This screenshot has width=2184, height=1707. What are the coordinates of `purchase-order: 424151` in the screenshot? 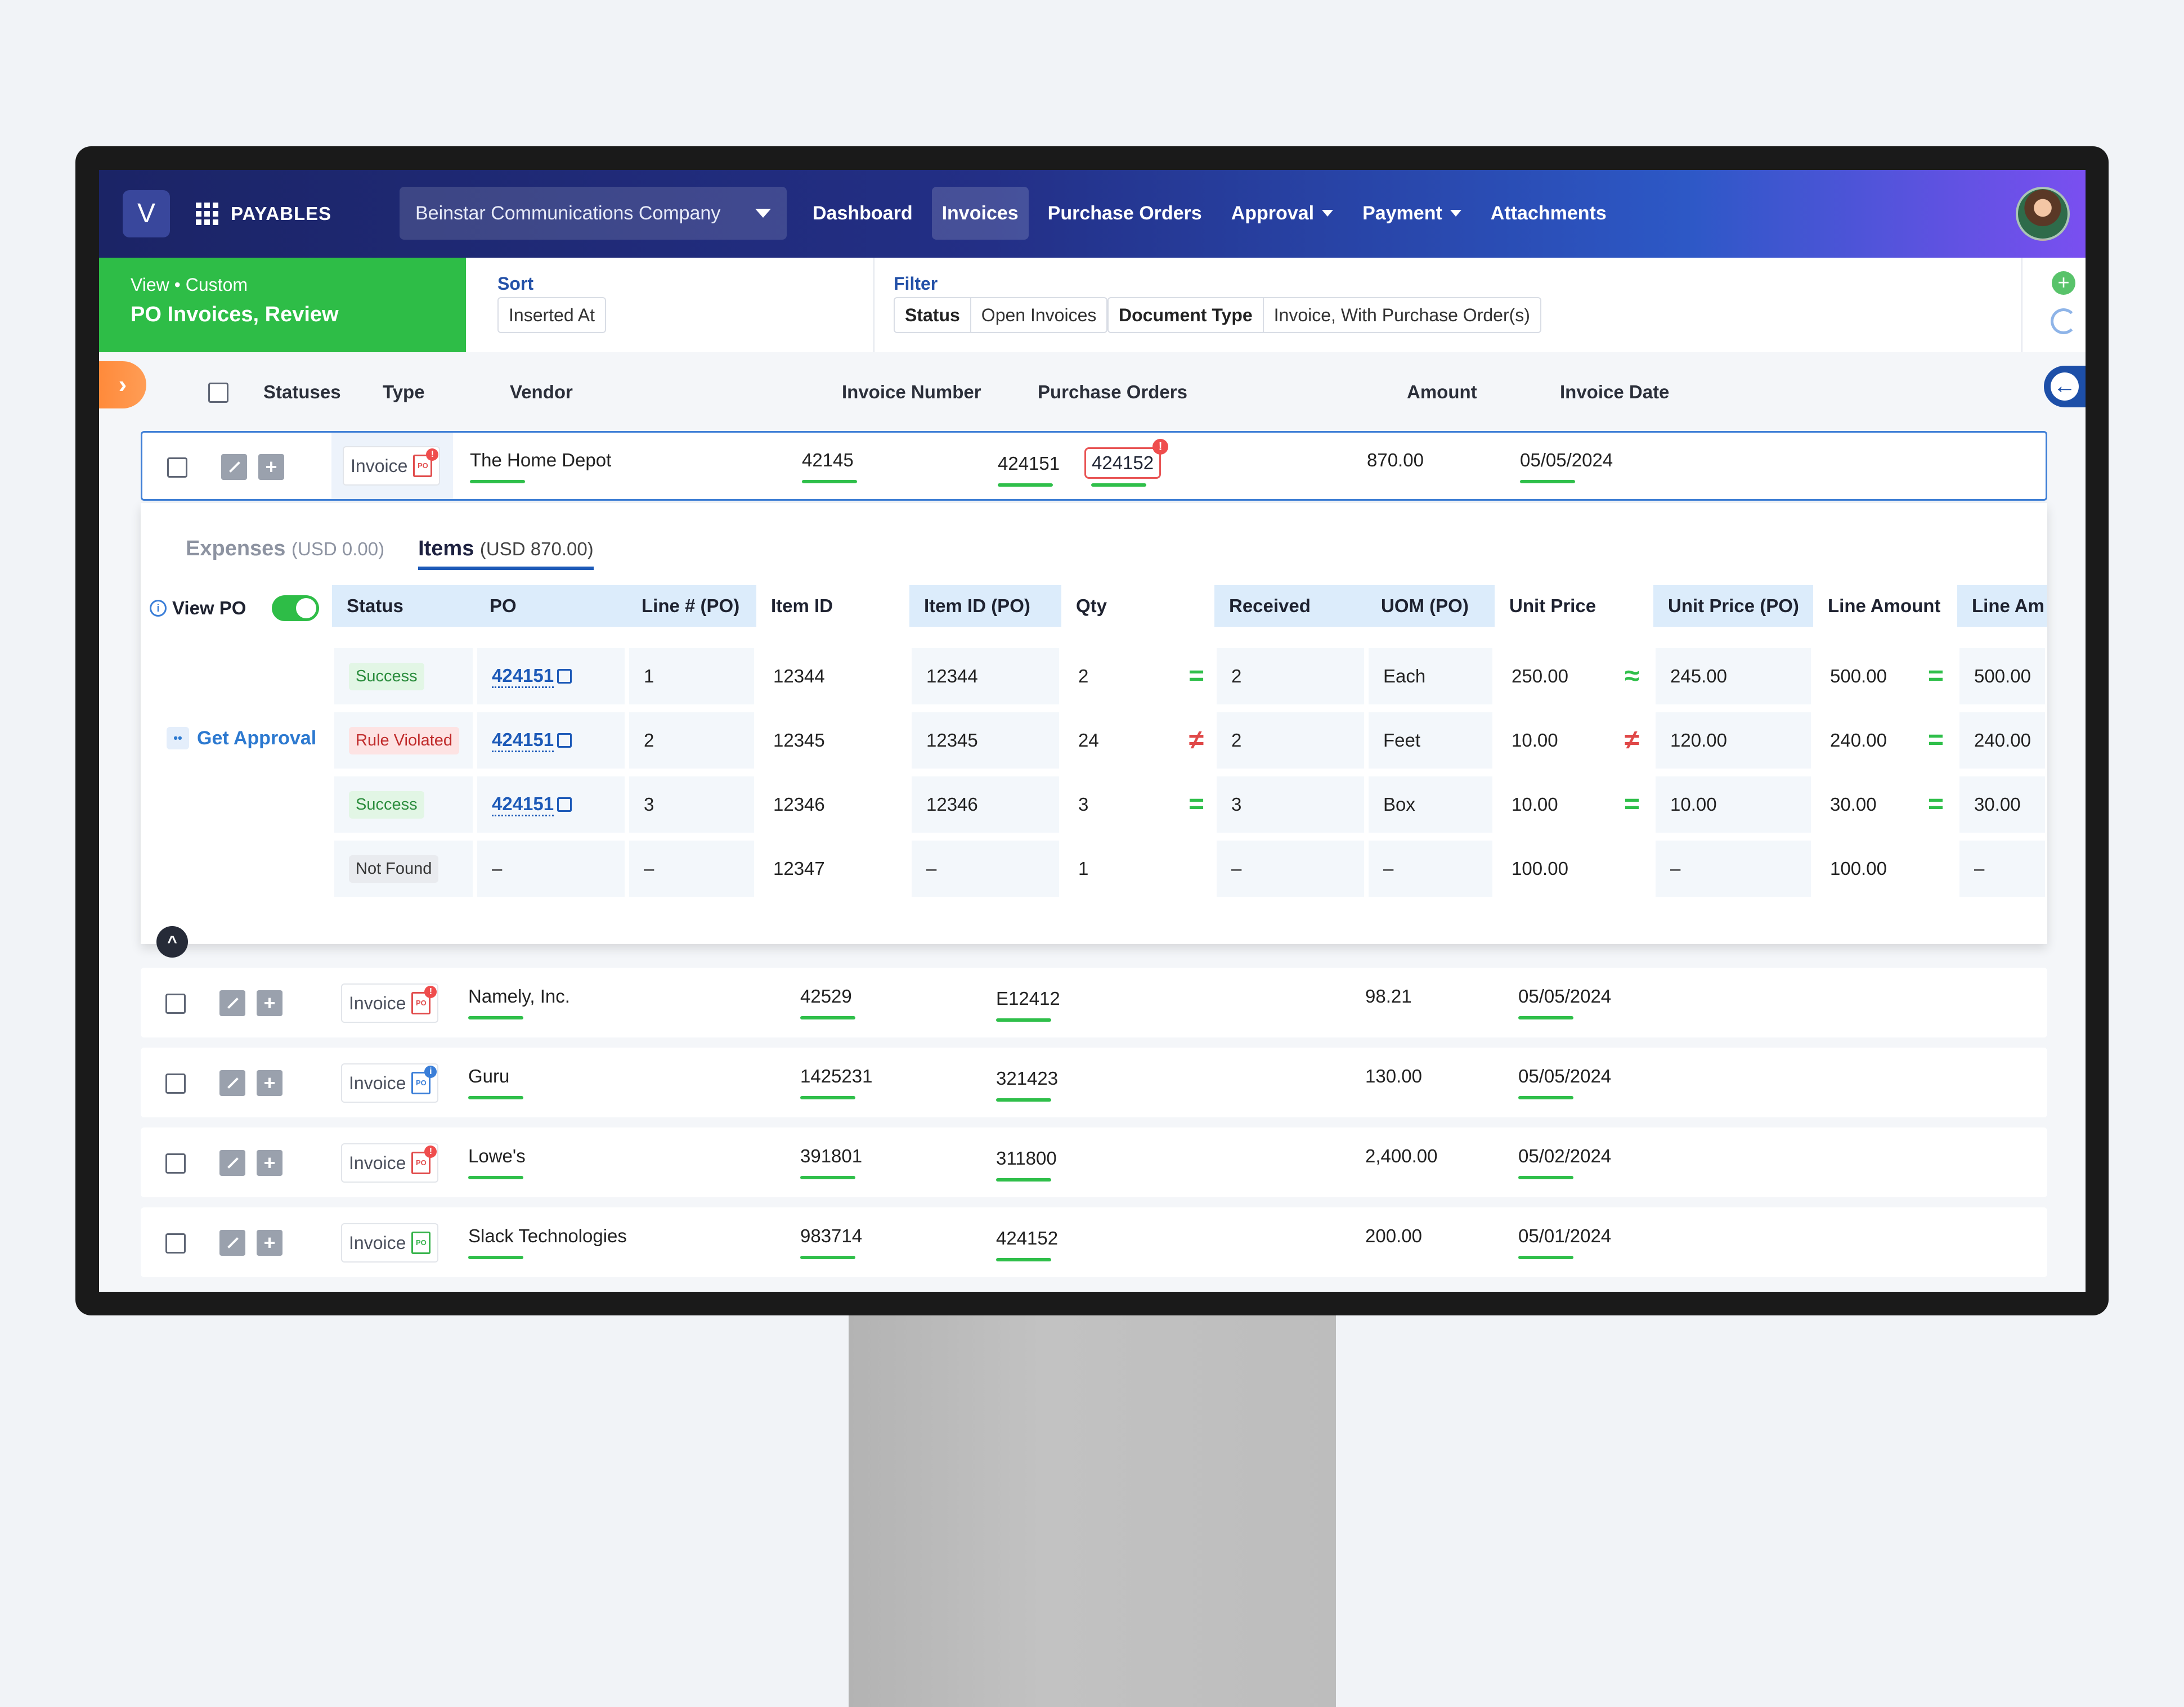 It's located at (1029, 464).